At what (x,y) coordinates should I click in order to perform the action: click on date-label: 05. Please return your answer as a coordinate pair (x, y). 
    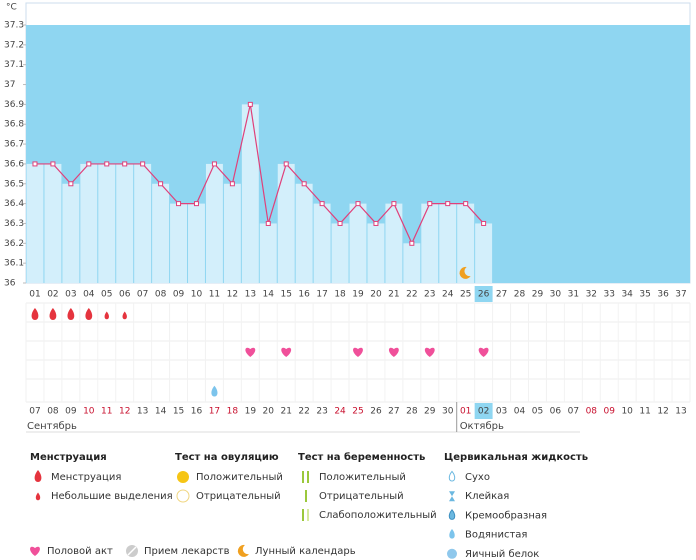
    Looking at the image, I should click on (537, 412).